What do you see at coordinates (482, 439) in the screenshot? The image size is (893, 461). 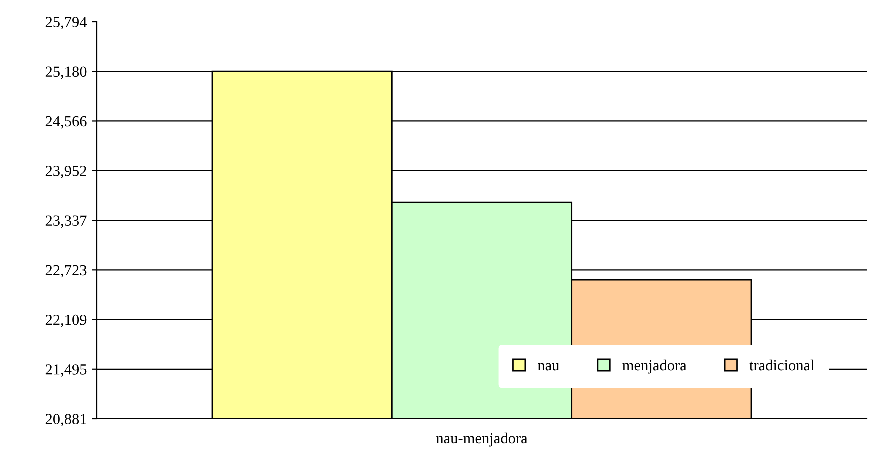 I see `x-tick-label: nau-menjadora` at bounding box center [482, 439].